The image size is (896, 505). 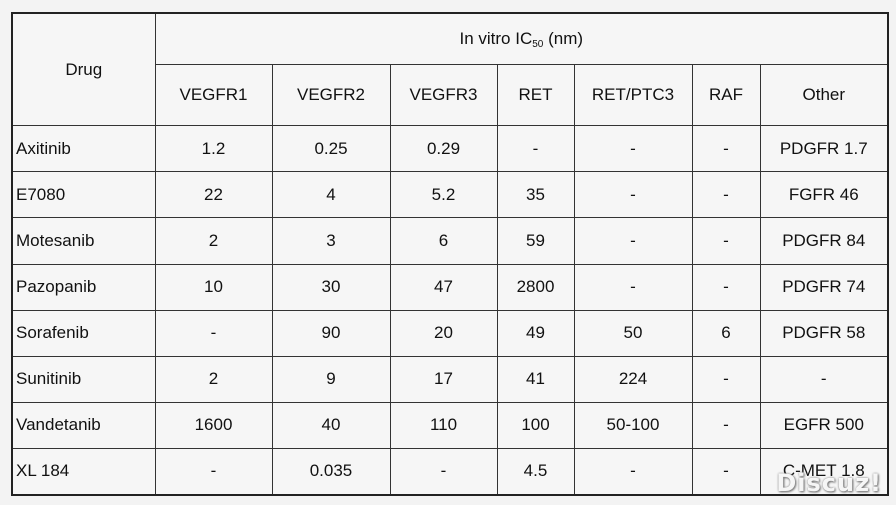 What do you see at coordinates (535, 333) in the screenshot?
I see `value-cell: 49` at bounding box center [535, 333].